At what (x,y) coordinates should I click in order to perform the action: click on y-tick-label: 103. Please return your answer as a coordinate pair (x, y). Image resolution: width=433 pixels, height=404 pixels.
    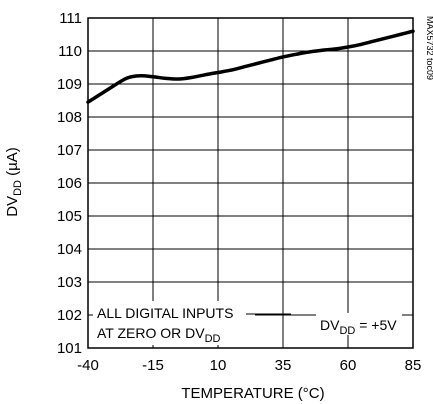
    Looking at the image, I should click on (69, 282).